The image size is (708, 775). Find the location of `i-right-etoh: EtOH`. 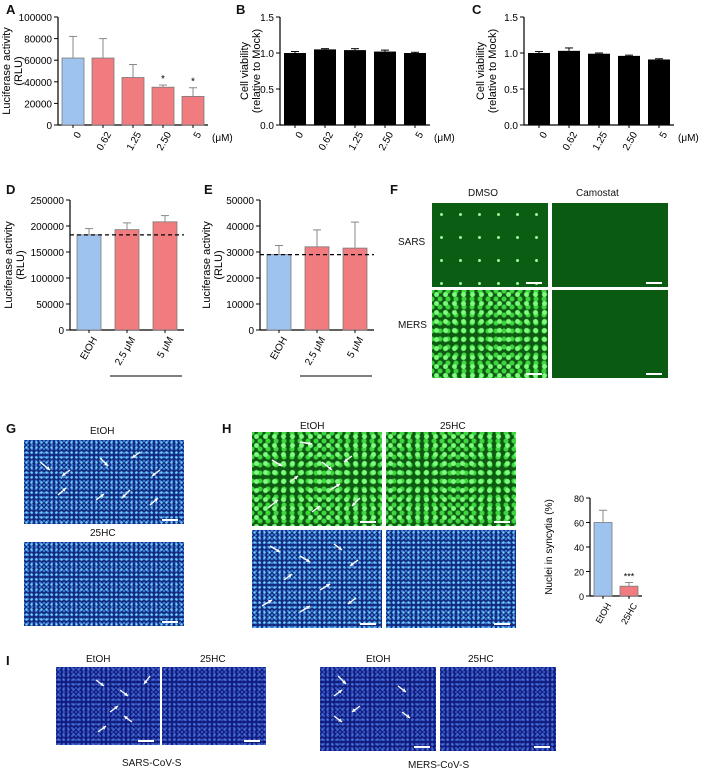

i-right-etoh: EtOH is located at coordinates (378, 659).